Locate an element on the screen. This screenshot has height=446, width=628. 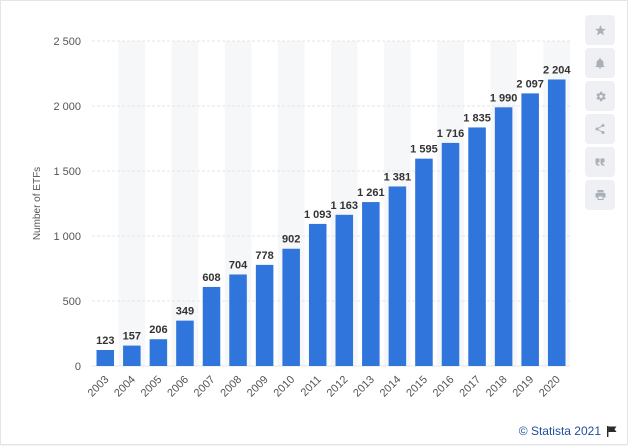
y-tick-label: 0 is located at coordinates (78, 367).